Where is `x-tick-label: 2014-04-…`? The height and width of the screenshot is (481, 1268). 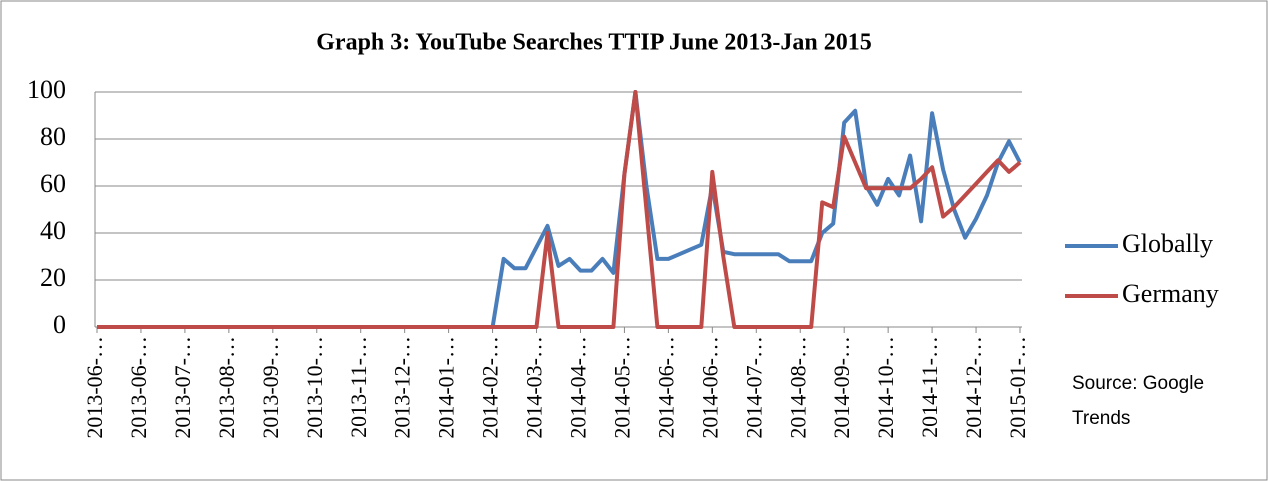 x-tick-label: 2014-04-… is located at coordinates (578, 387).